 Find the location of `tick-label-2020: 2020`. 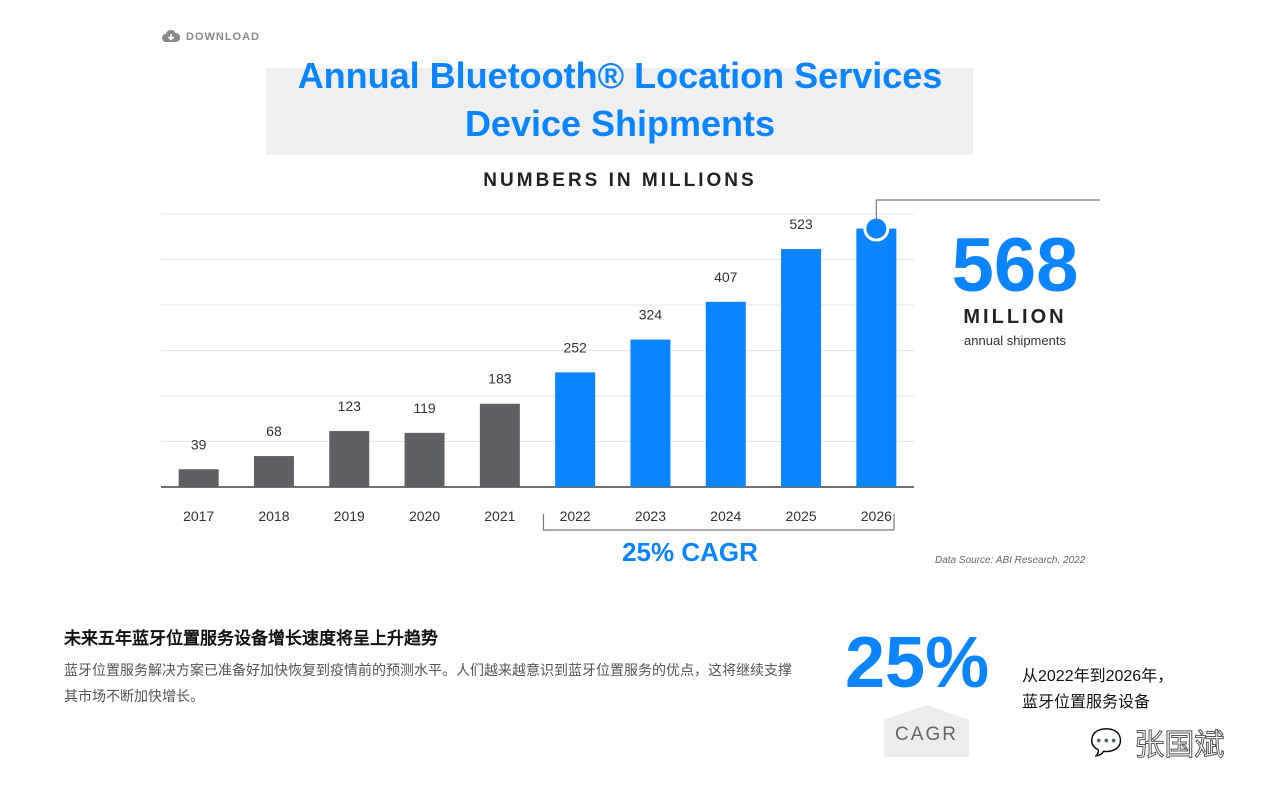

tick-label-2020: 2020 is located at coordinates (424, 516).